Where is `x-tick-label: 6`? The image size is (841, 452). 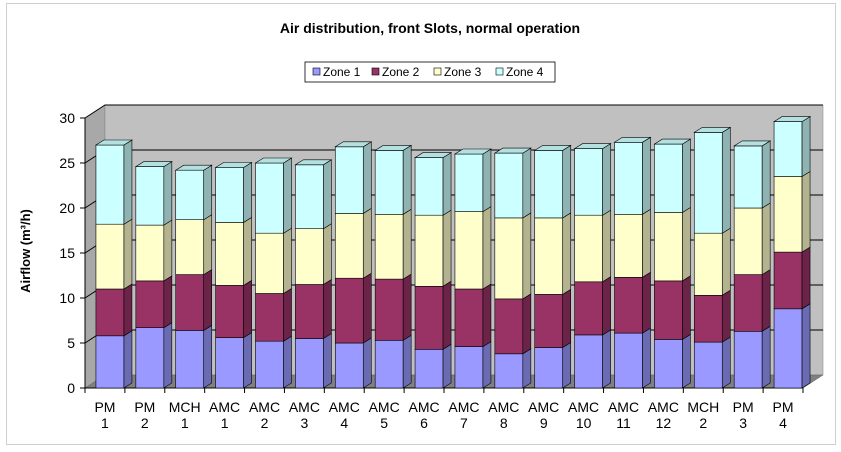 x-tick-label: 6 is located at coordinates (424, 423).